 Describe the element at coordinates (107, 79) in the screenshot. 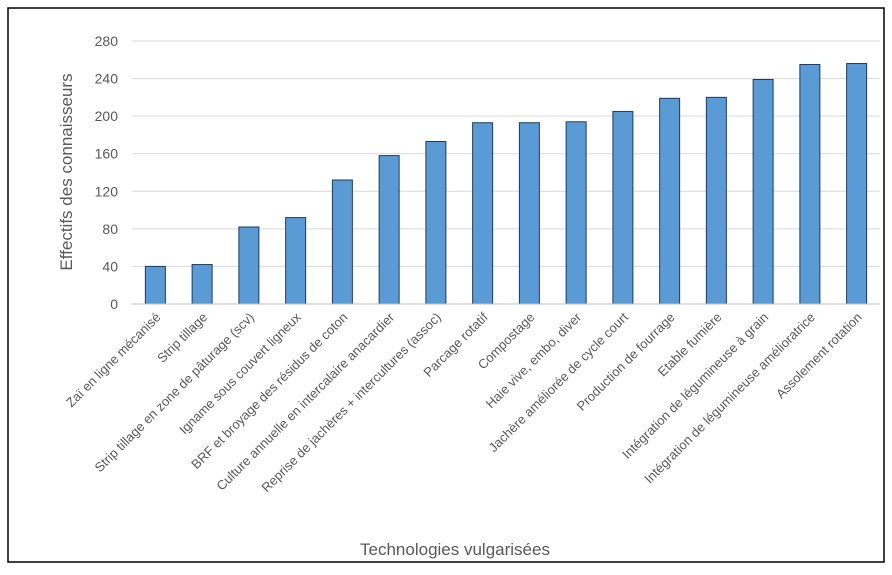

I see `y-tick-label: 240` at that location.